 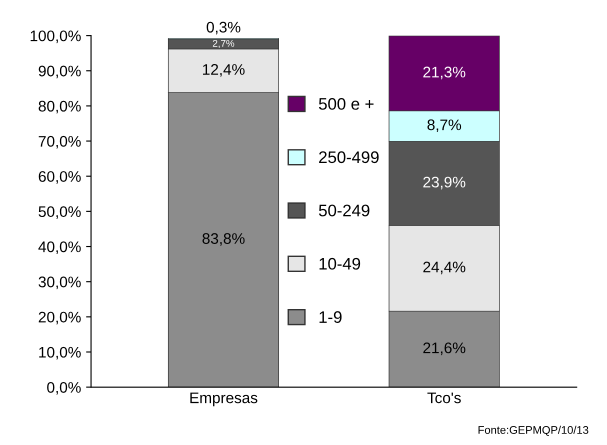 What do you see at coordinates (64, 388) in the screenshot?
I see `y-tick-label: 0,0%` at bounding box center [64, 388].